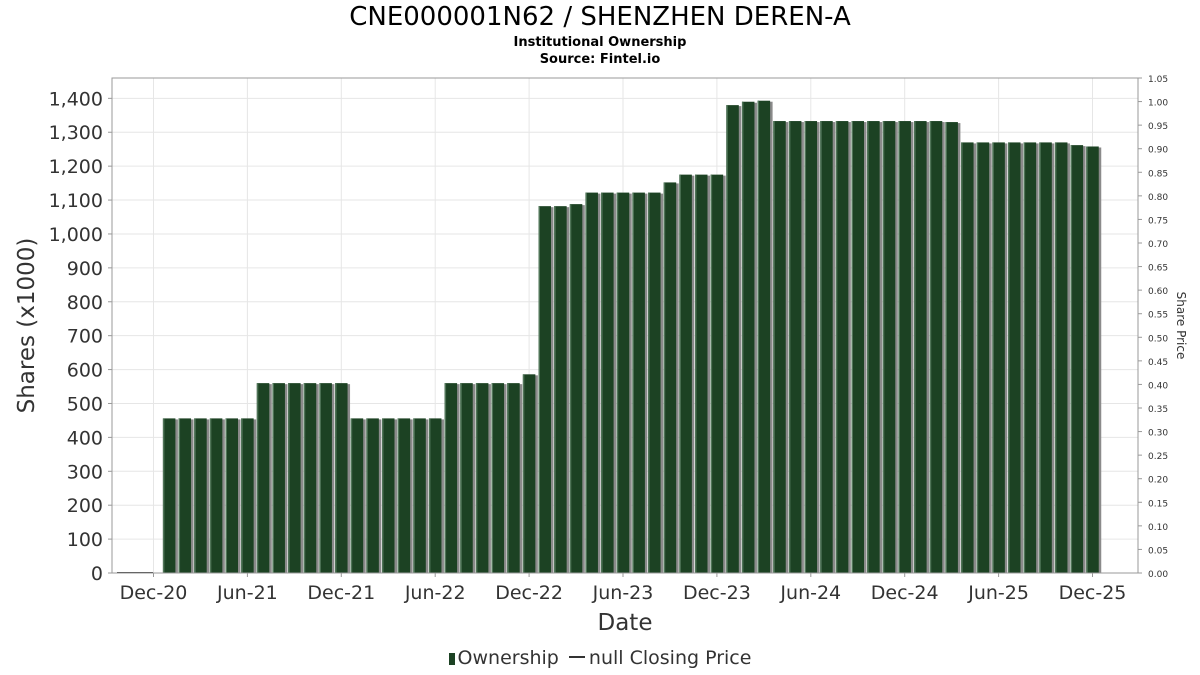 The image size is (1200, 675). I want to click on legend-line-price, so click(576, 657).